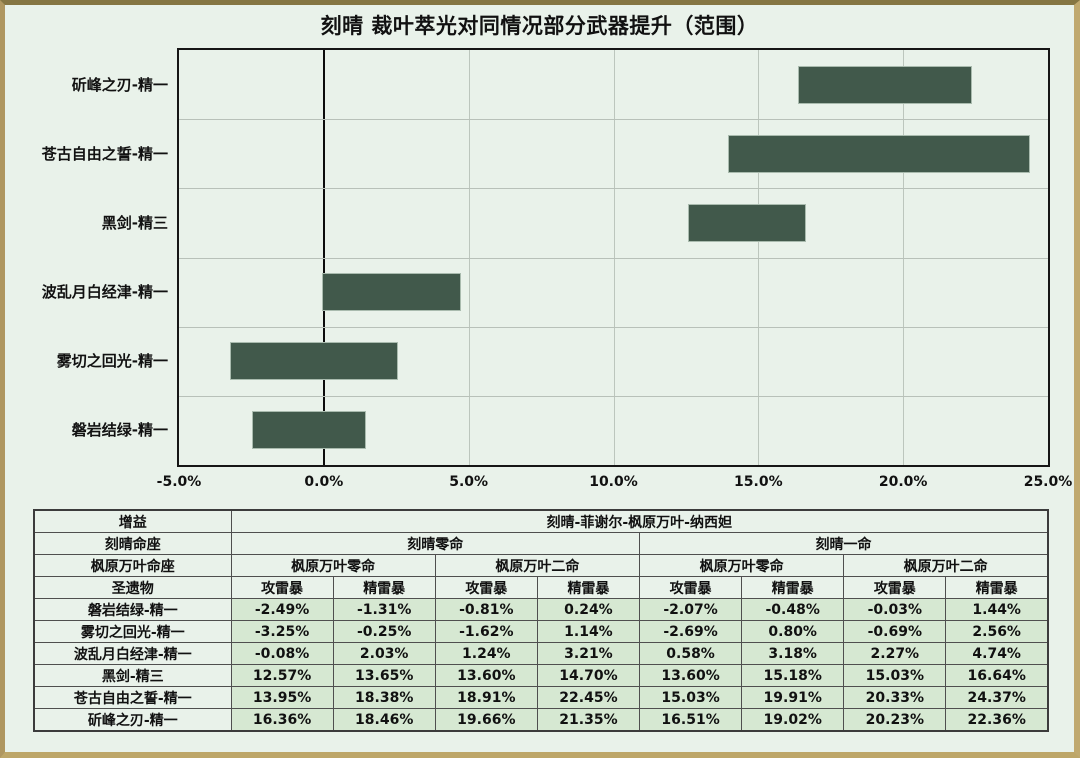 The width and height of the screenshot is (1080, 758). Describe the element at coordinates (132, 720) in the screenshot. I see `weapon-name-cell: 斫峰之刃-精一` at that location.